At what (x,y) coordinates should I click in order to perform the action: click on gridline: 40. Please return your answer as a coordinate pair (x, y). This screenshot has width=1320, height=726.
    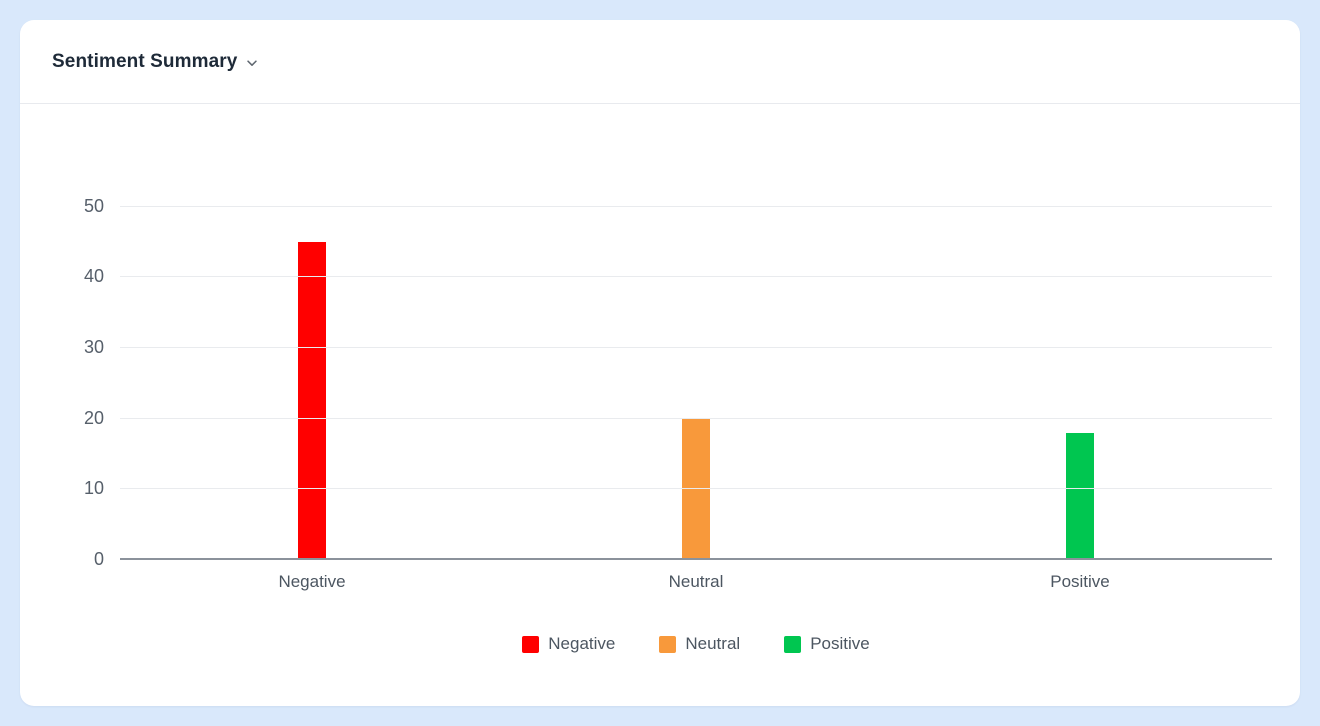
    Looking at the image, I should click on (678, 276).